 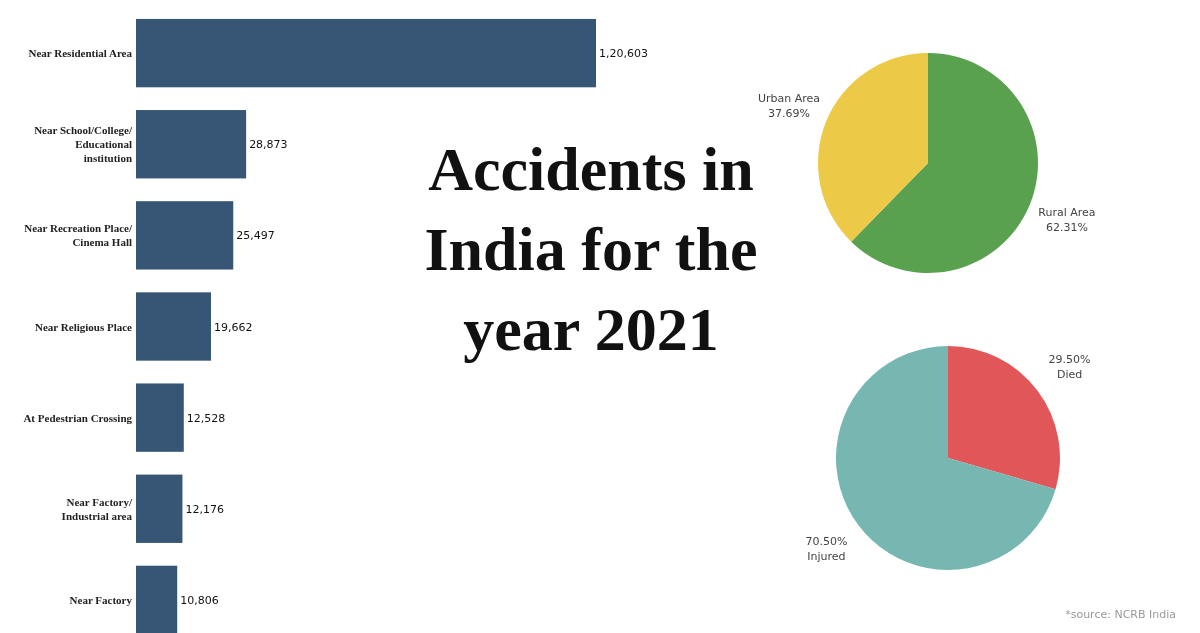 What do you see at coordinates (623, 54) in the screenshot?
I see `data-label: 1,20,603` at bounding box center [623, 54].